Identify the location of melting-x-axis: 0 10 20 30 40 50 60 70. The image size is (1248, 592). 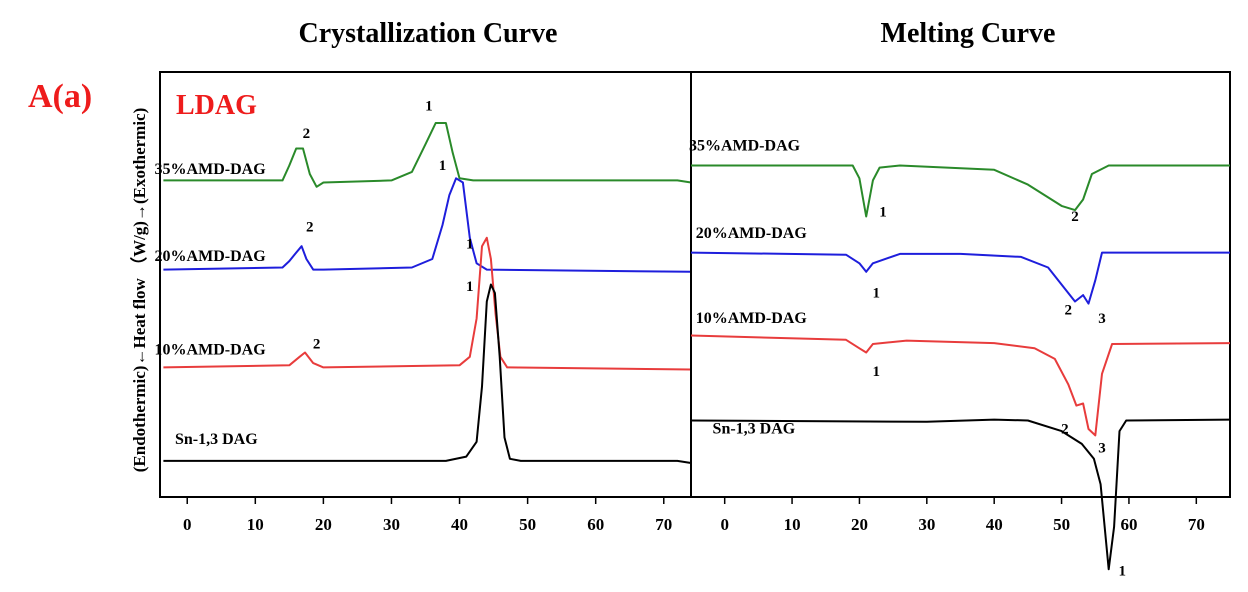
(962, 515).